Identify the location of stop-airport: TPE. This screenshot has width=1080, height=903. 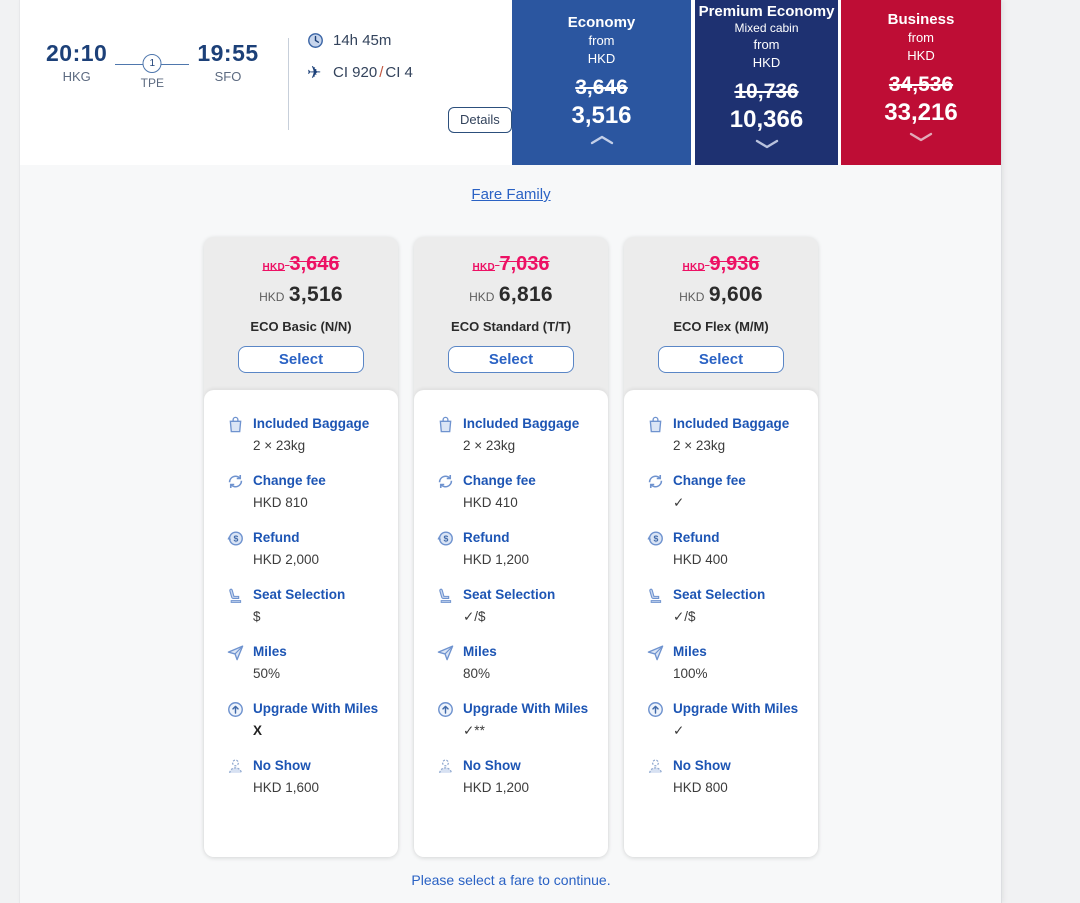
(152, 83).